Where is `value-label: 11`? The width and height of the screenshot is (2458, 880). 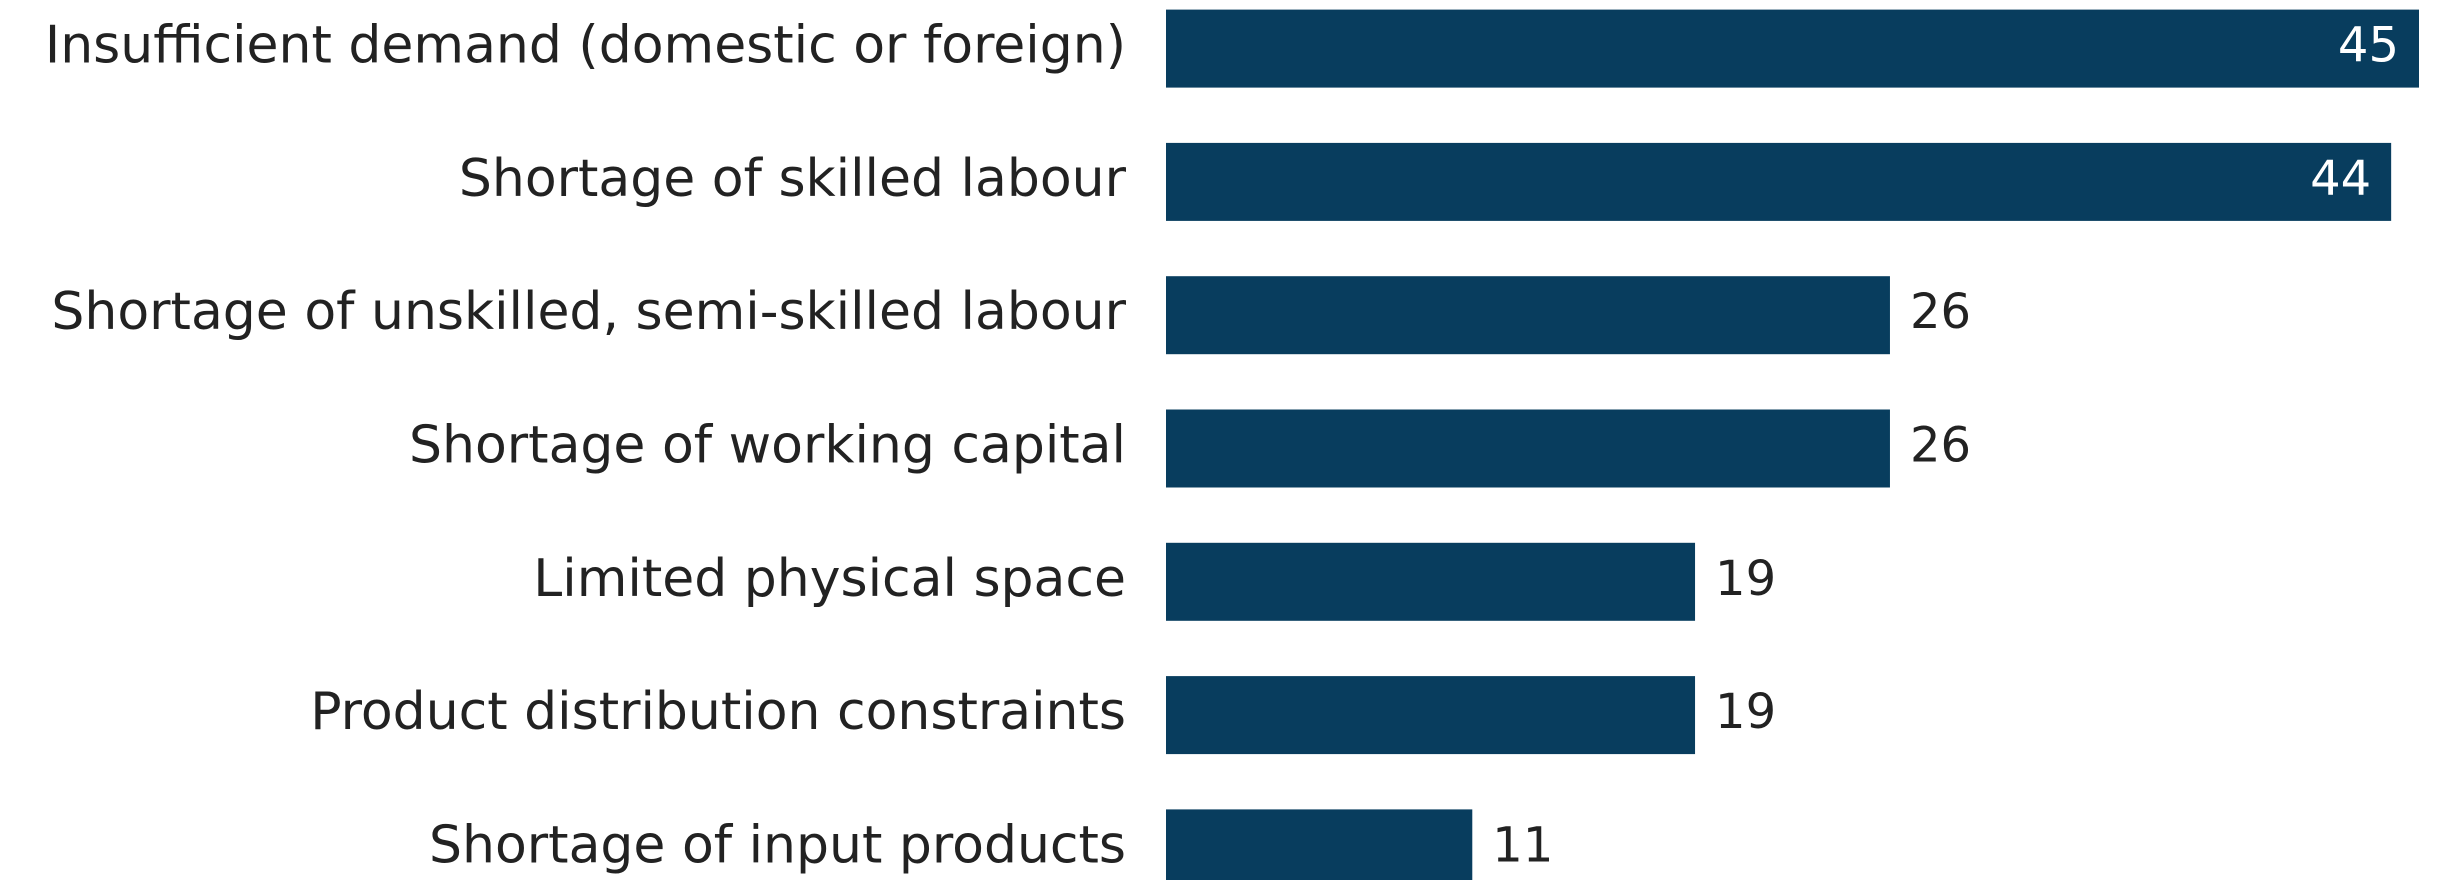 value-label: 11 is located at coordinates (1522, 845).